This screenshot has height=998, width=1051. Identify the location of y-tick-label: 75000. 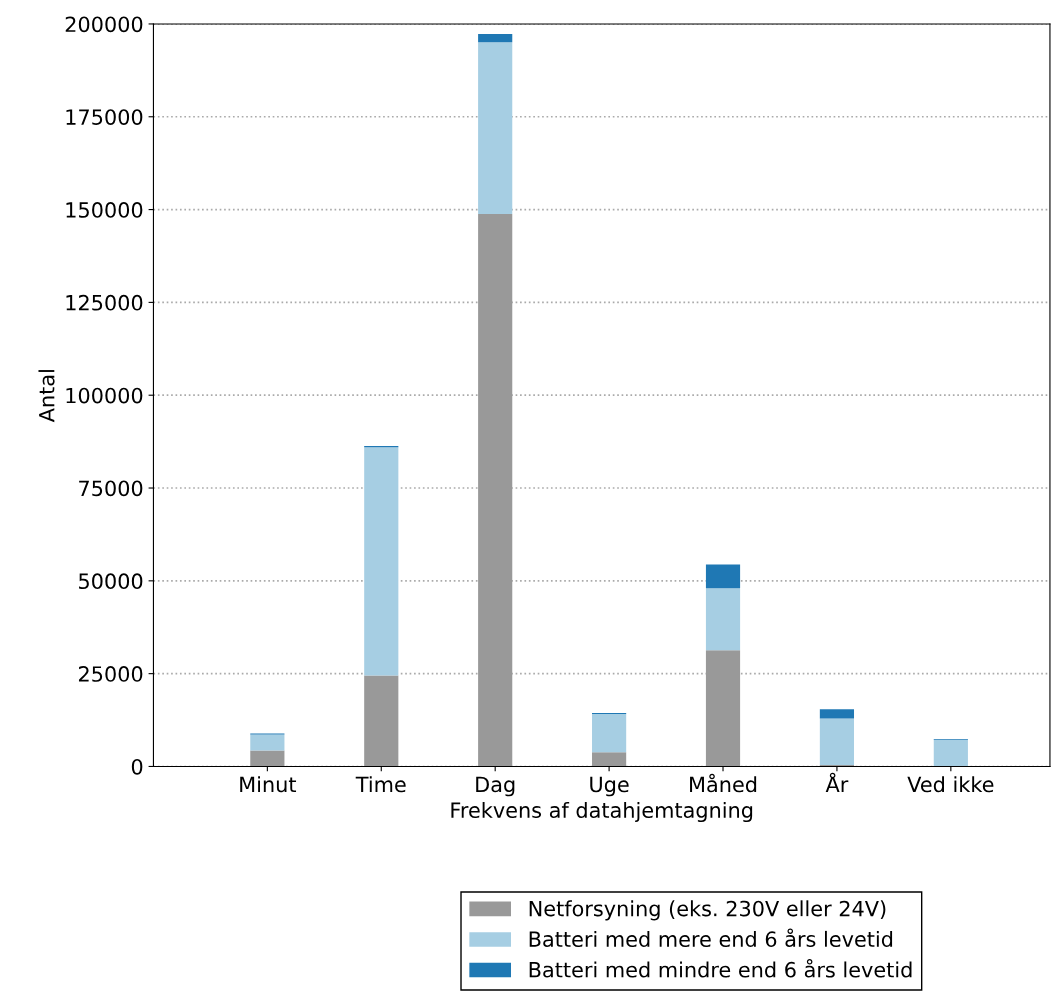
(111, 488).